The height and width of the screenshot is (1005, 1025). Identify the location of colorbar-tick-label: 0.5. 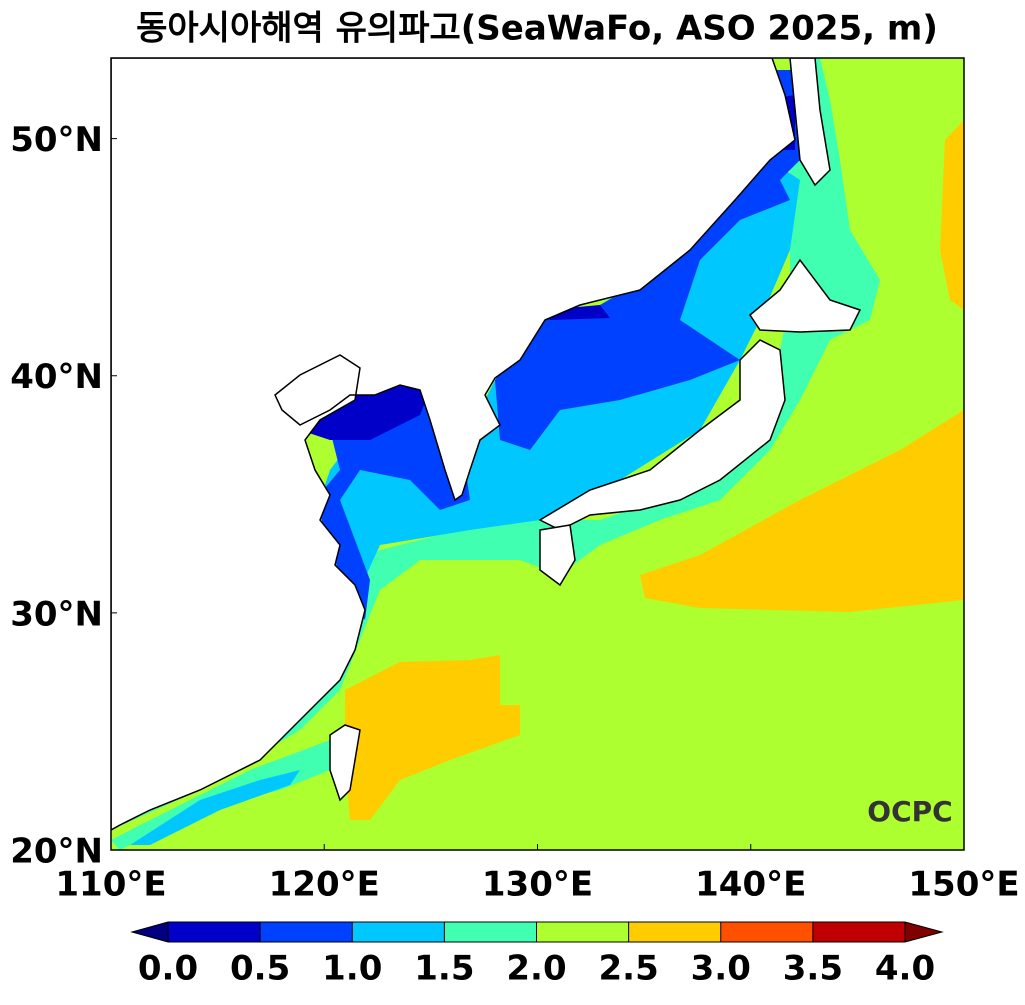
(260, 969).